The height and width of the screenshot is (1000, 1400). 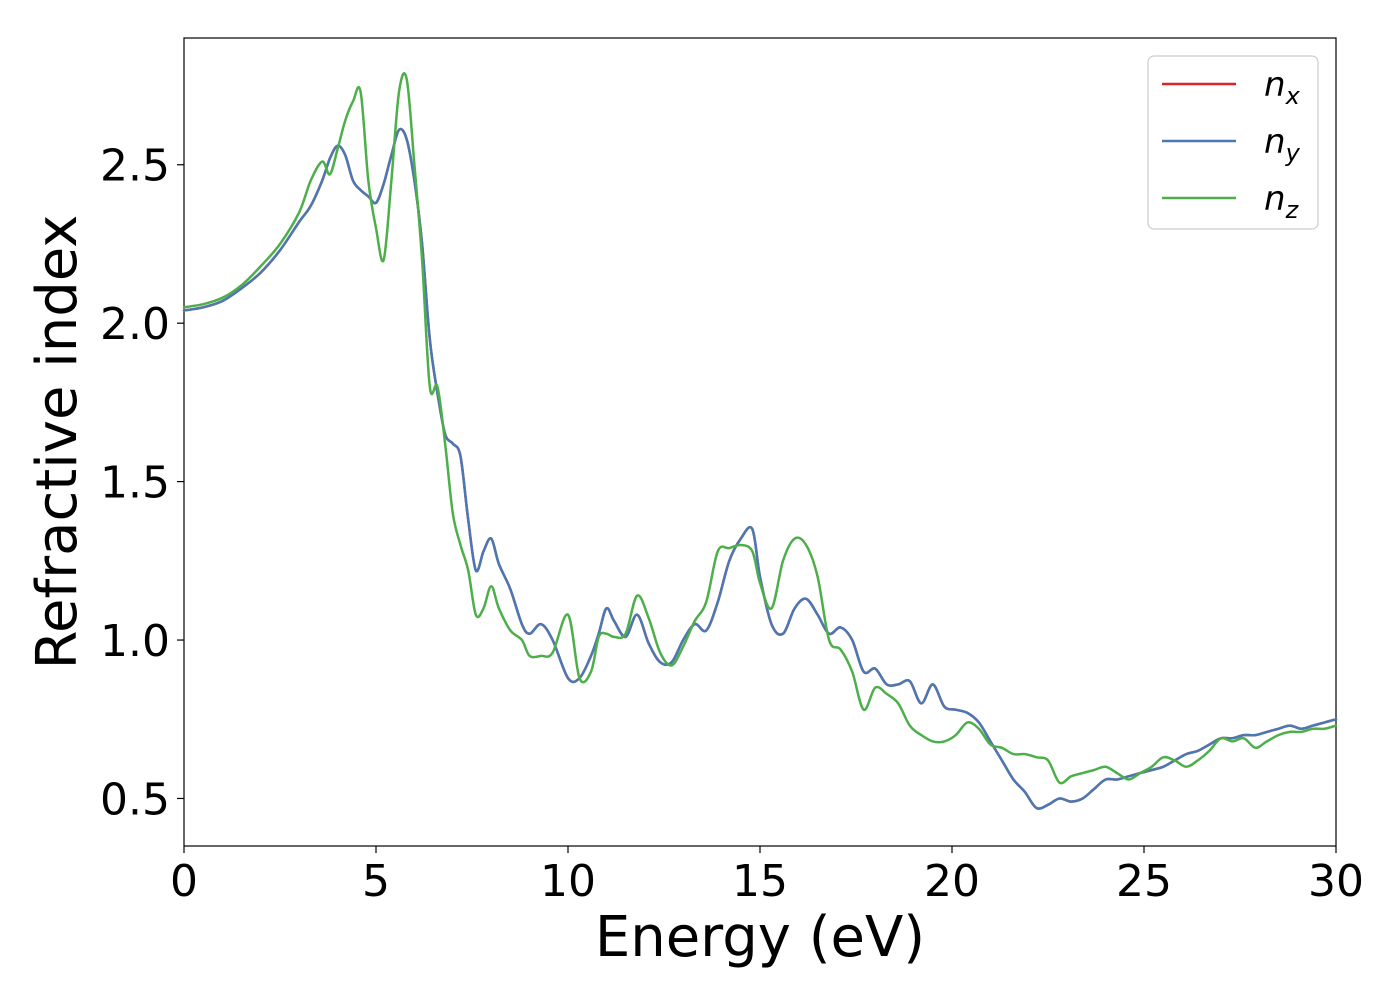 What do you see at coordinates (760, 881) in the screenshot?
I see `x-tick-label: 15` at bounding box center [760, 881].